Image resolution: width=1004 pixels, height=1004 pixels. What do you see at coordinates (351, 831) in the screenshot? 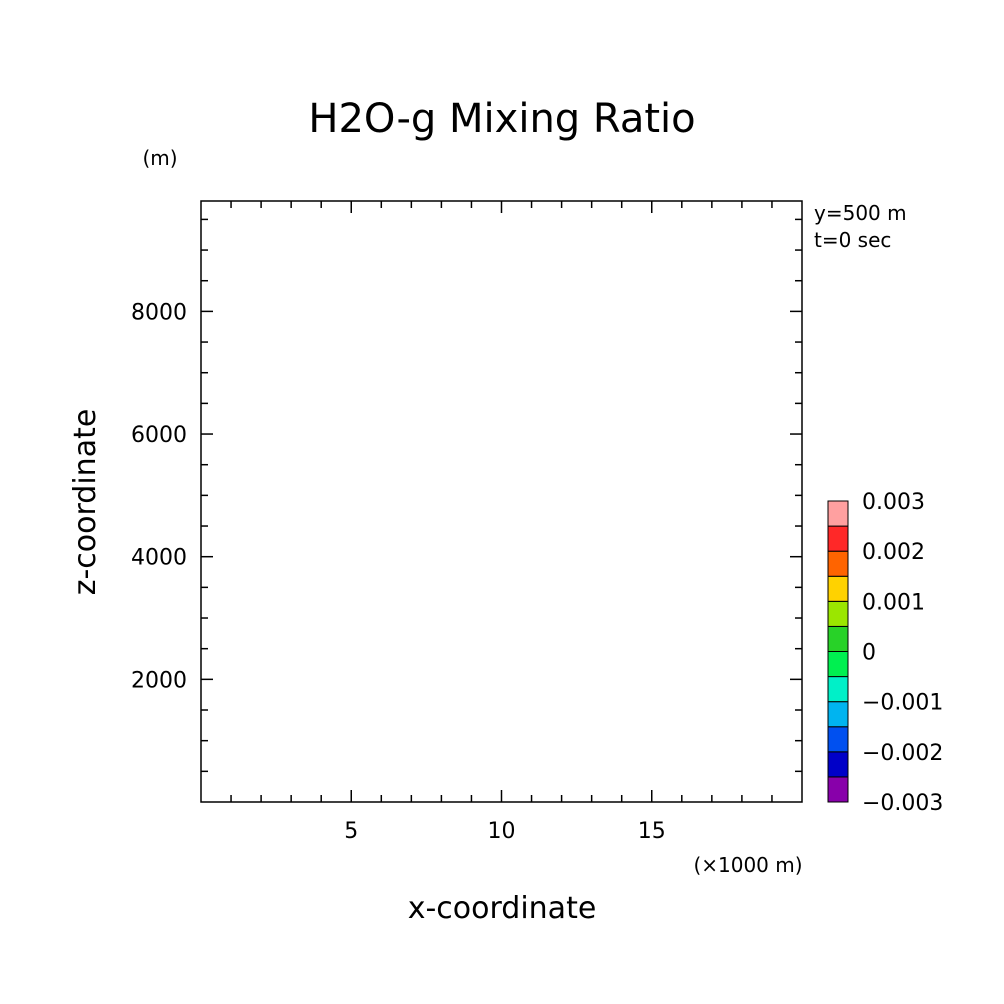
I see `x-tick-label: 5` at bounding box center [351, 831].